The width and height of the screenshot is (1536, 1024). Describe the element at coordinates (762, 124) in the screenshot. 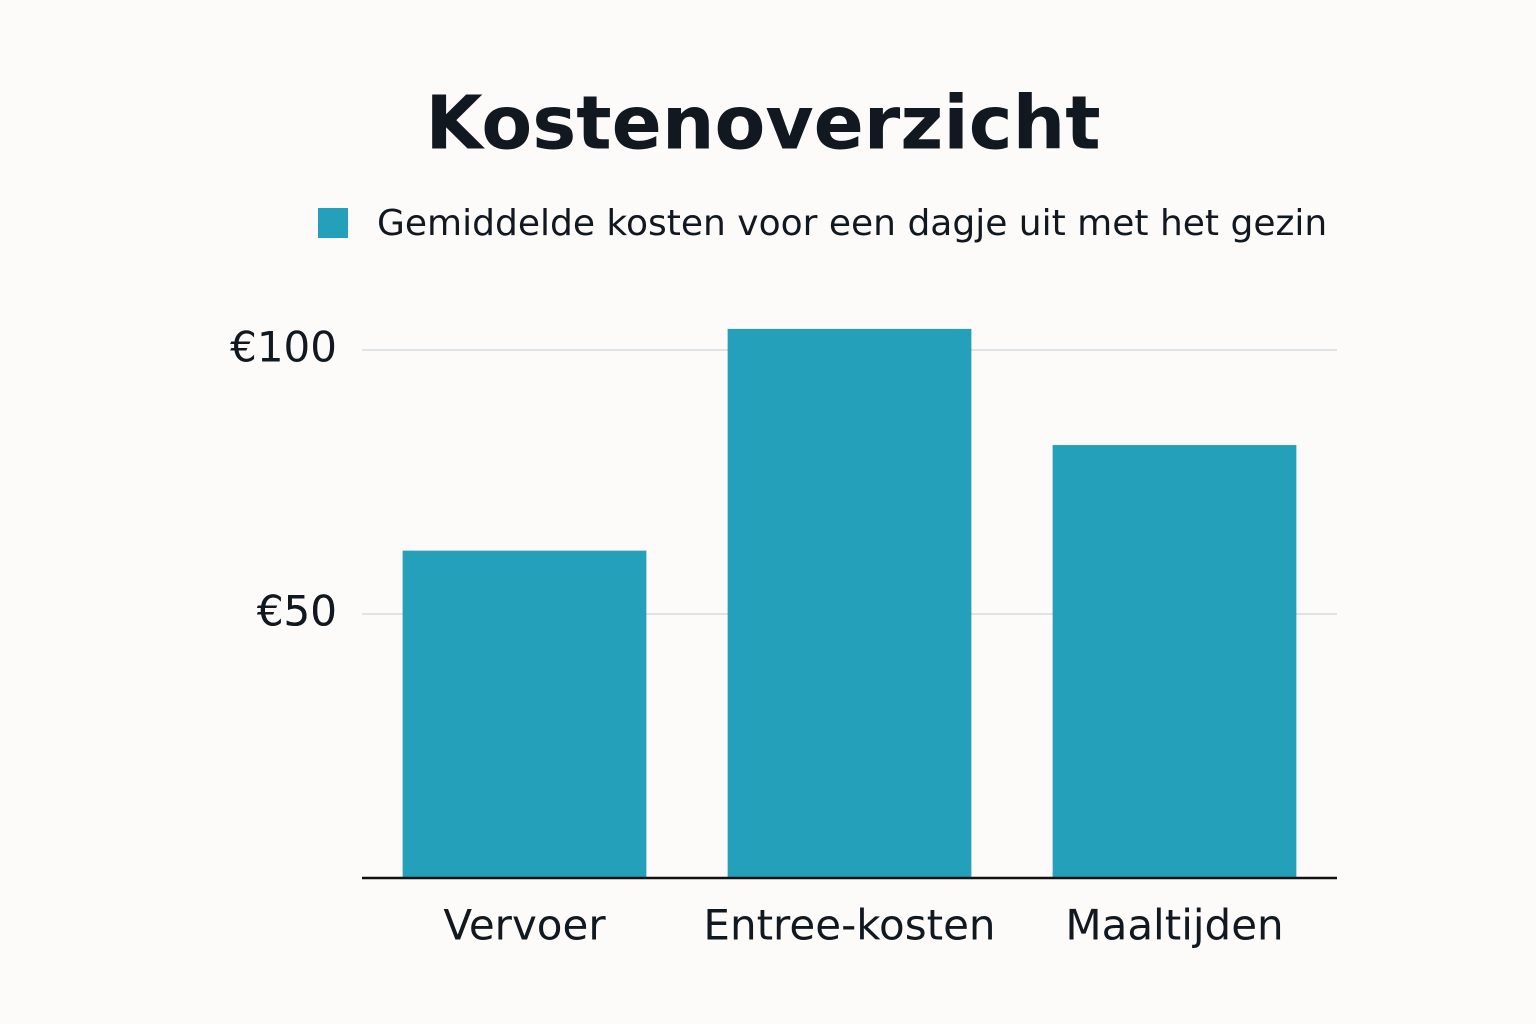

I see `chart-title: Kostenoverzicht` at that location.